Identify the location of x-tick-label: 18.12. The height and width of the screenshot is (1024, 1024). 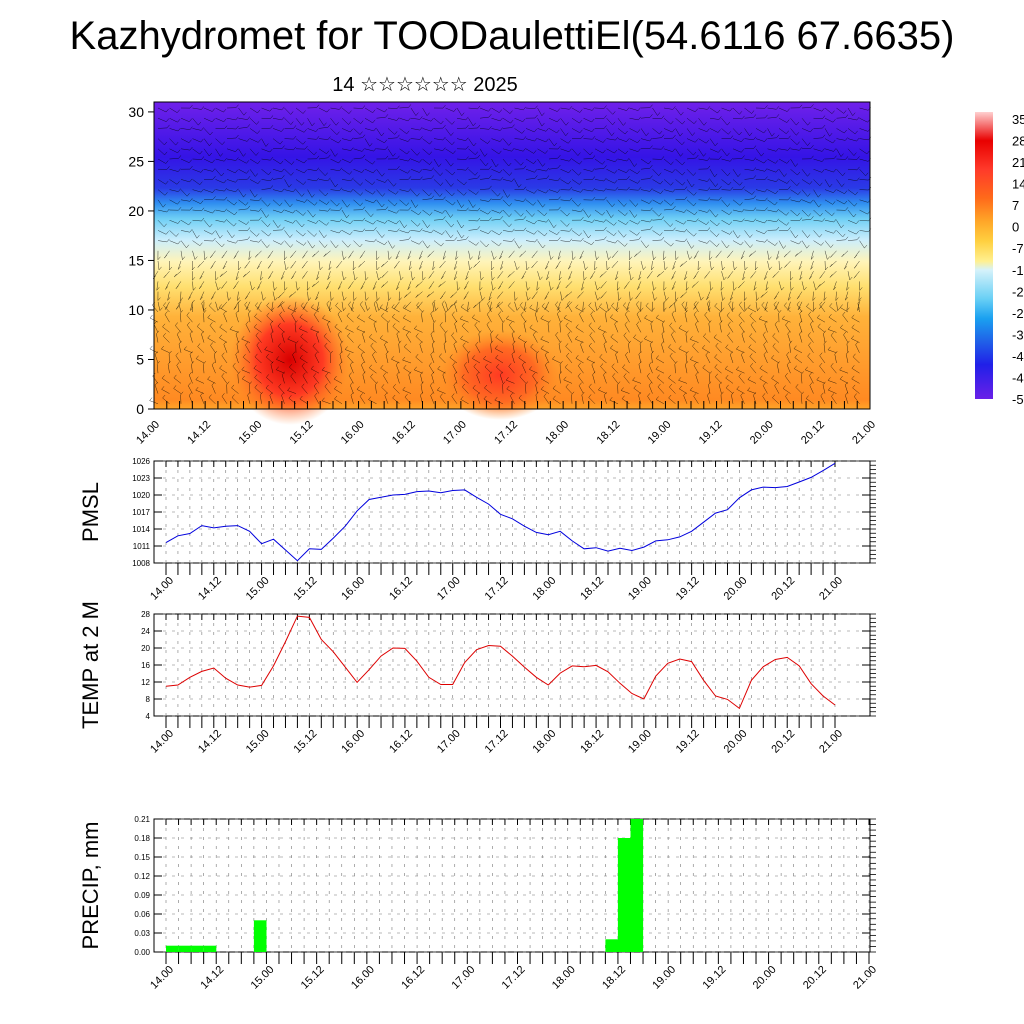
(592, 589).